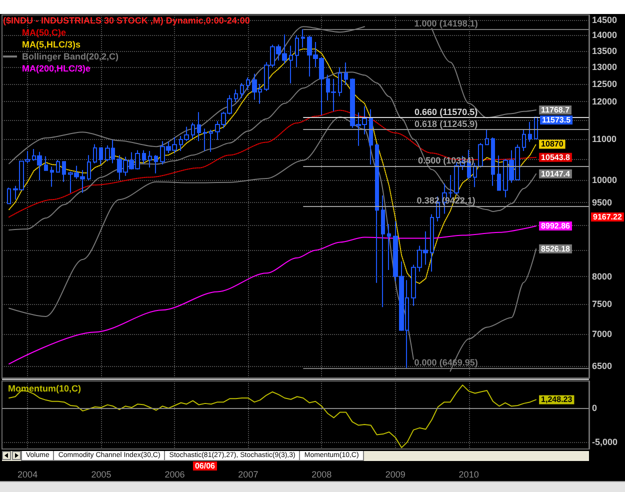 This screenshot has height=492, width=625. I want to click on y-tick-label: 8000, so click(602, 276).